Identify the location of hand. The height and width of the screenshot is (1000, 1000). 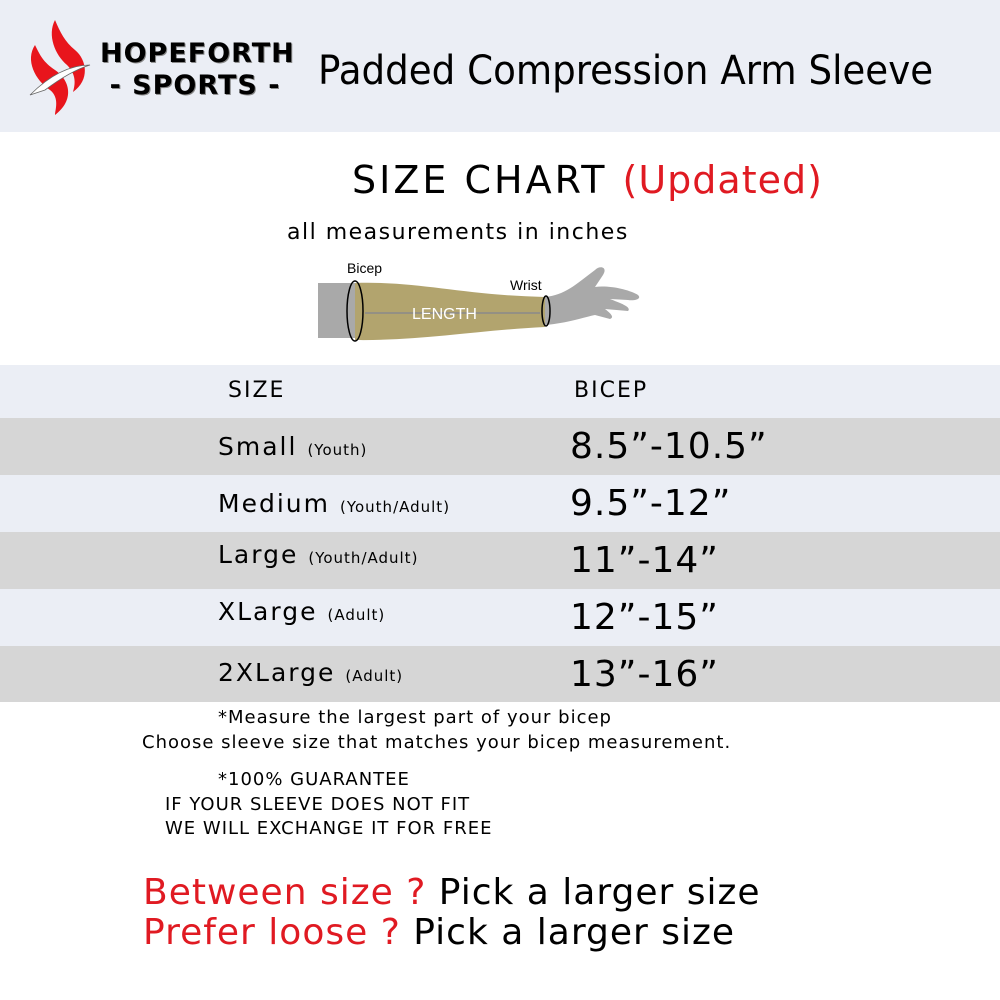
(592, 296).